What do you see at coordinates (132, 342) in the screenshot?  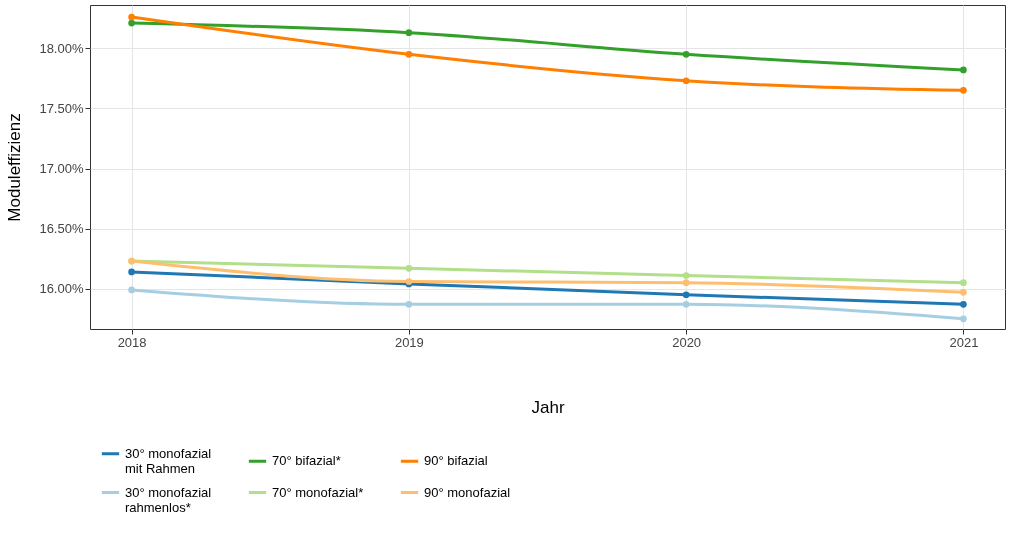 I see `x-tick-label: 2018` at bounding box center [132, 342].